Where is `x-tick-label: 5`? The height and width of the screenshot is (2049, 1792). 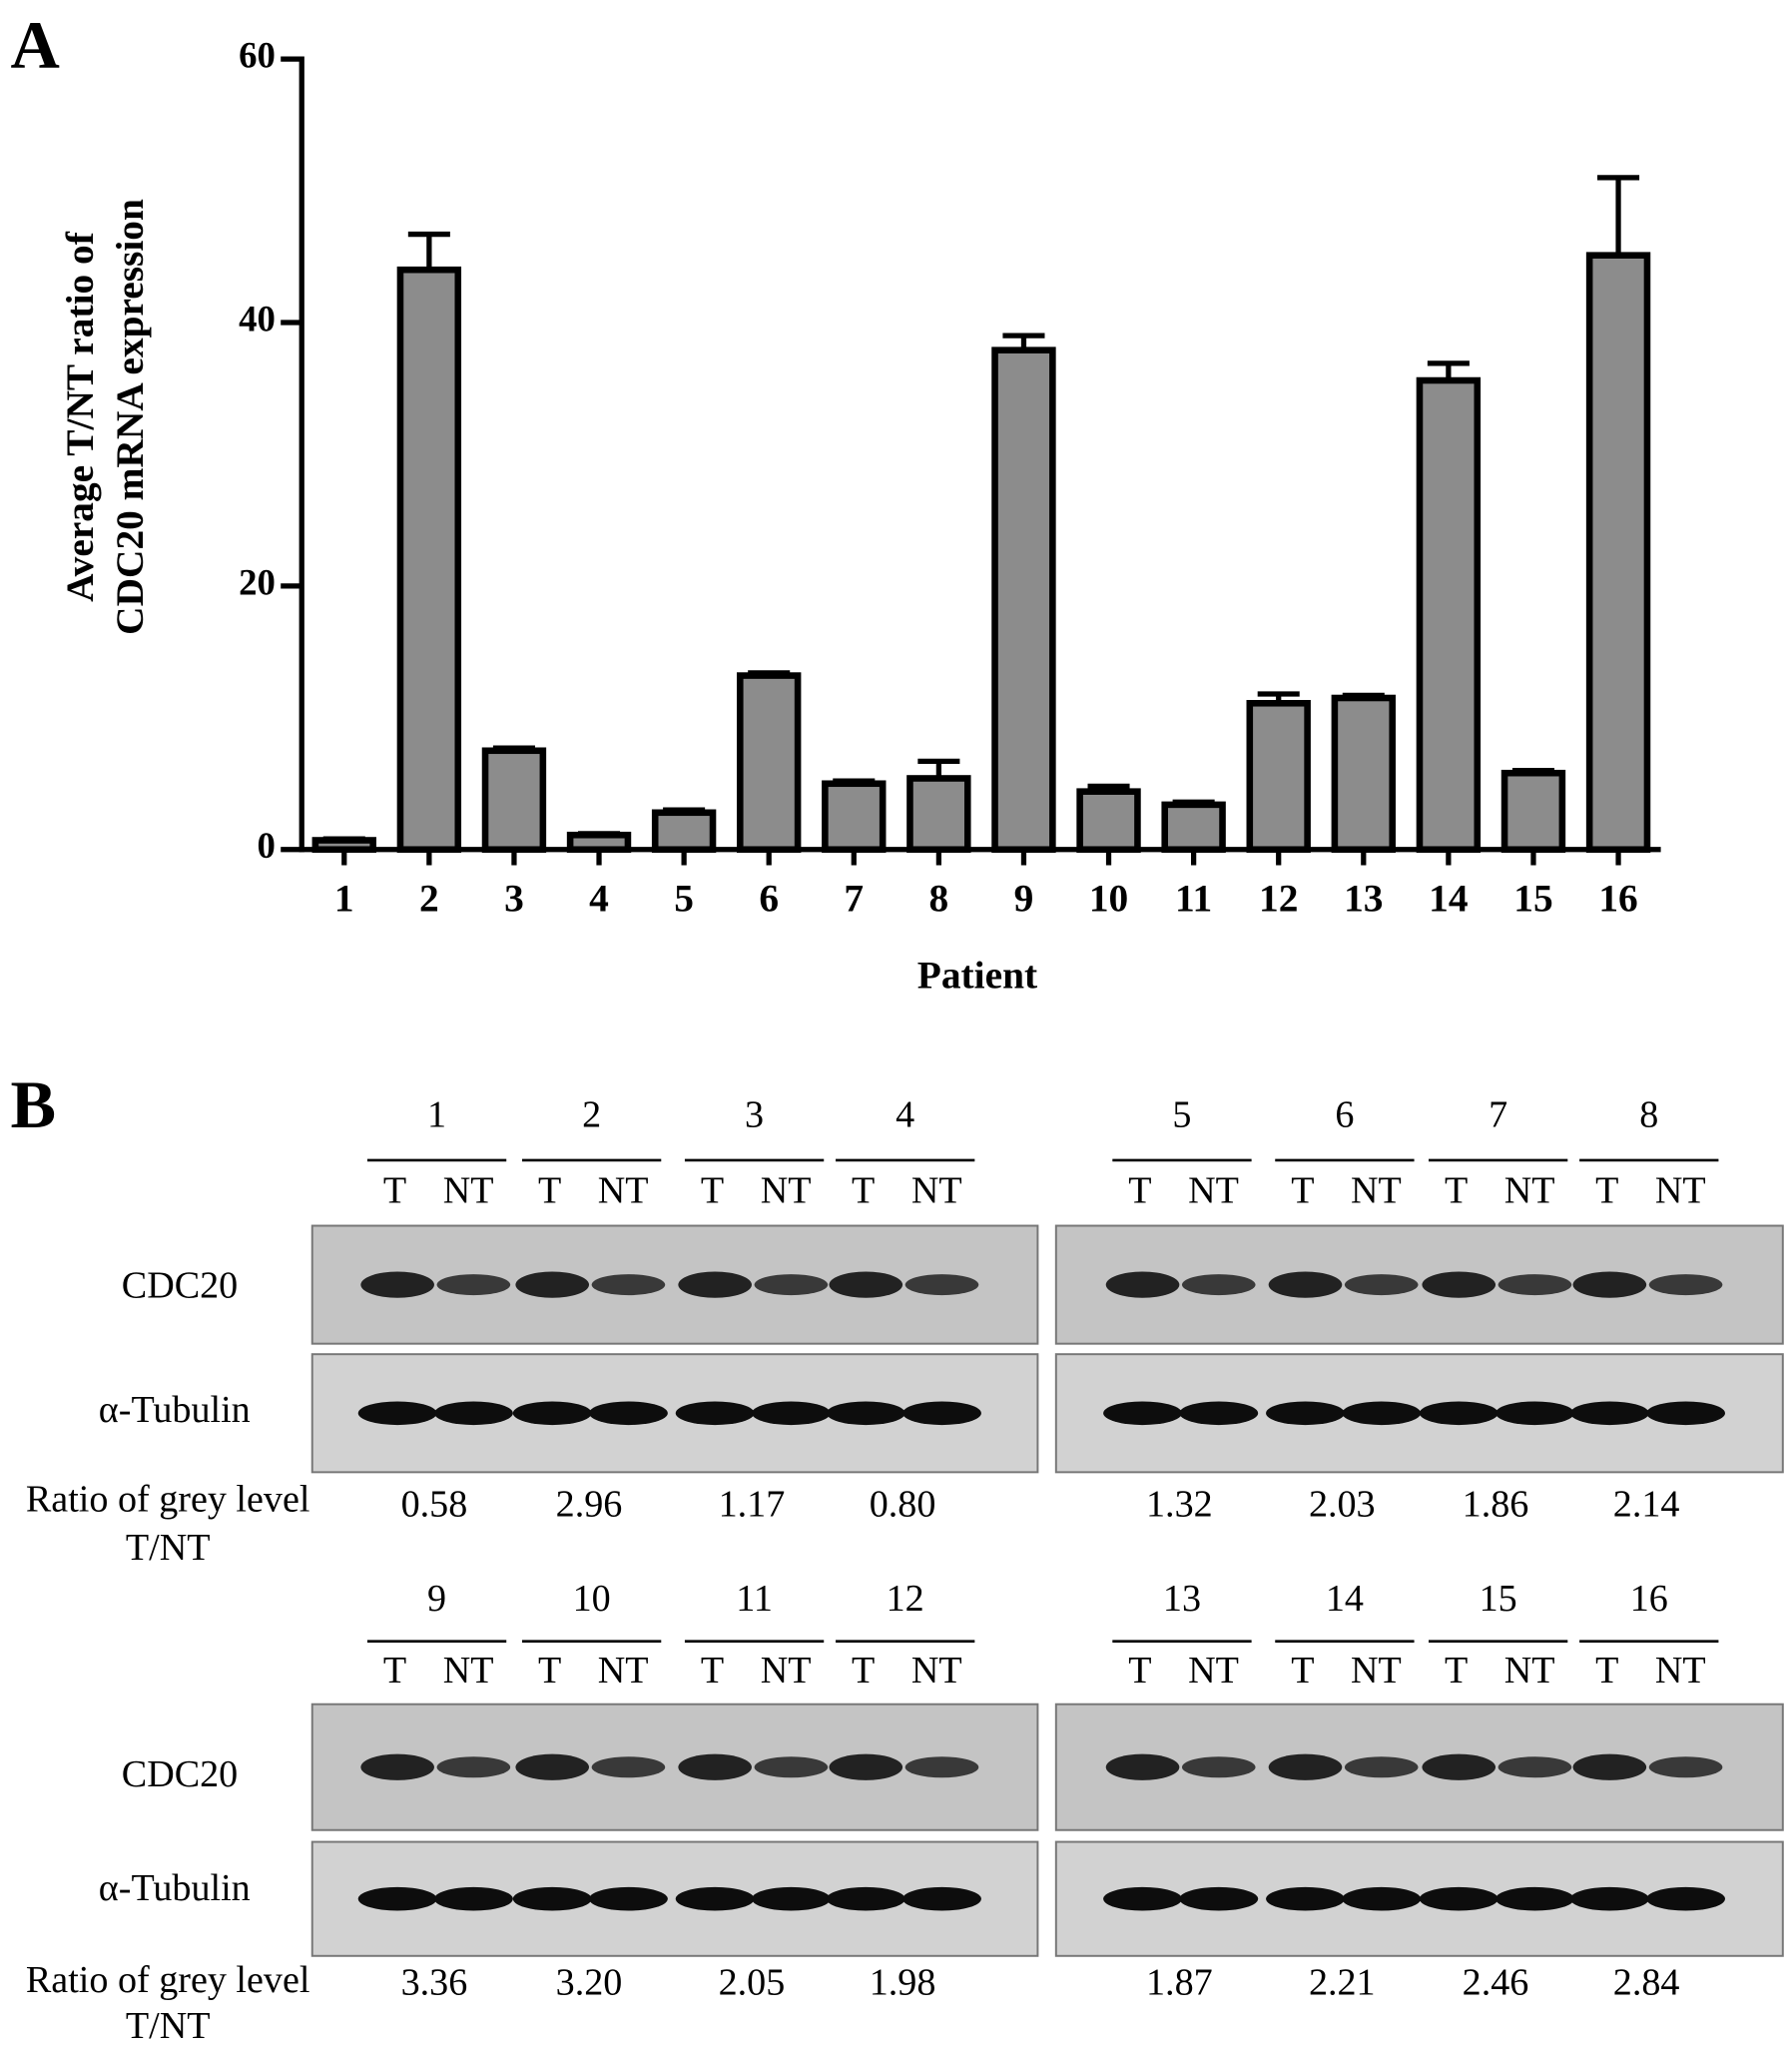 x-tick-label: 5 is located at coordinates (684, 898).